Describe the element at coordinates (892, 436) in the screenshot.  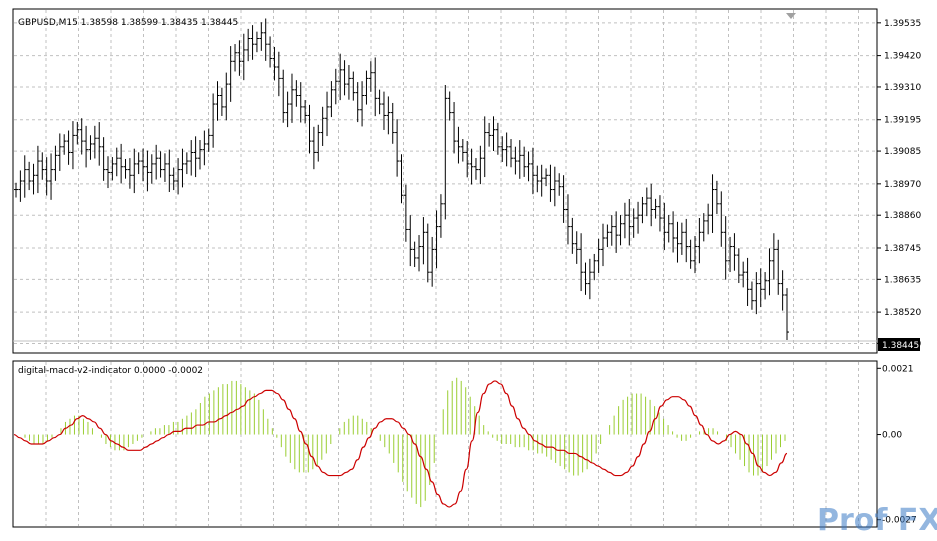
I see `indicator-tick-label: 0.00` at that location.